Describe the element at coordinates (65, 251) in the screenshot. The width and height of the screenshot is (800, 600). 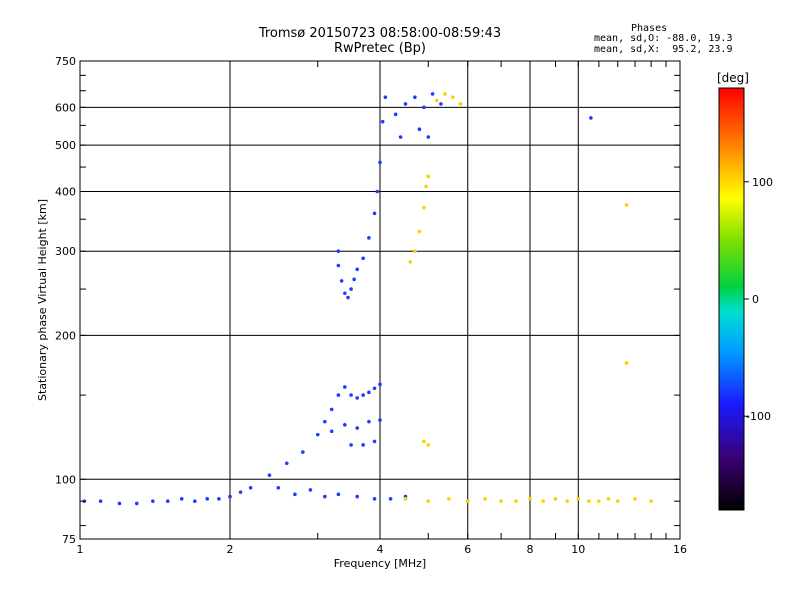
I see `y-tick-label: 300` at that location.